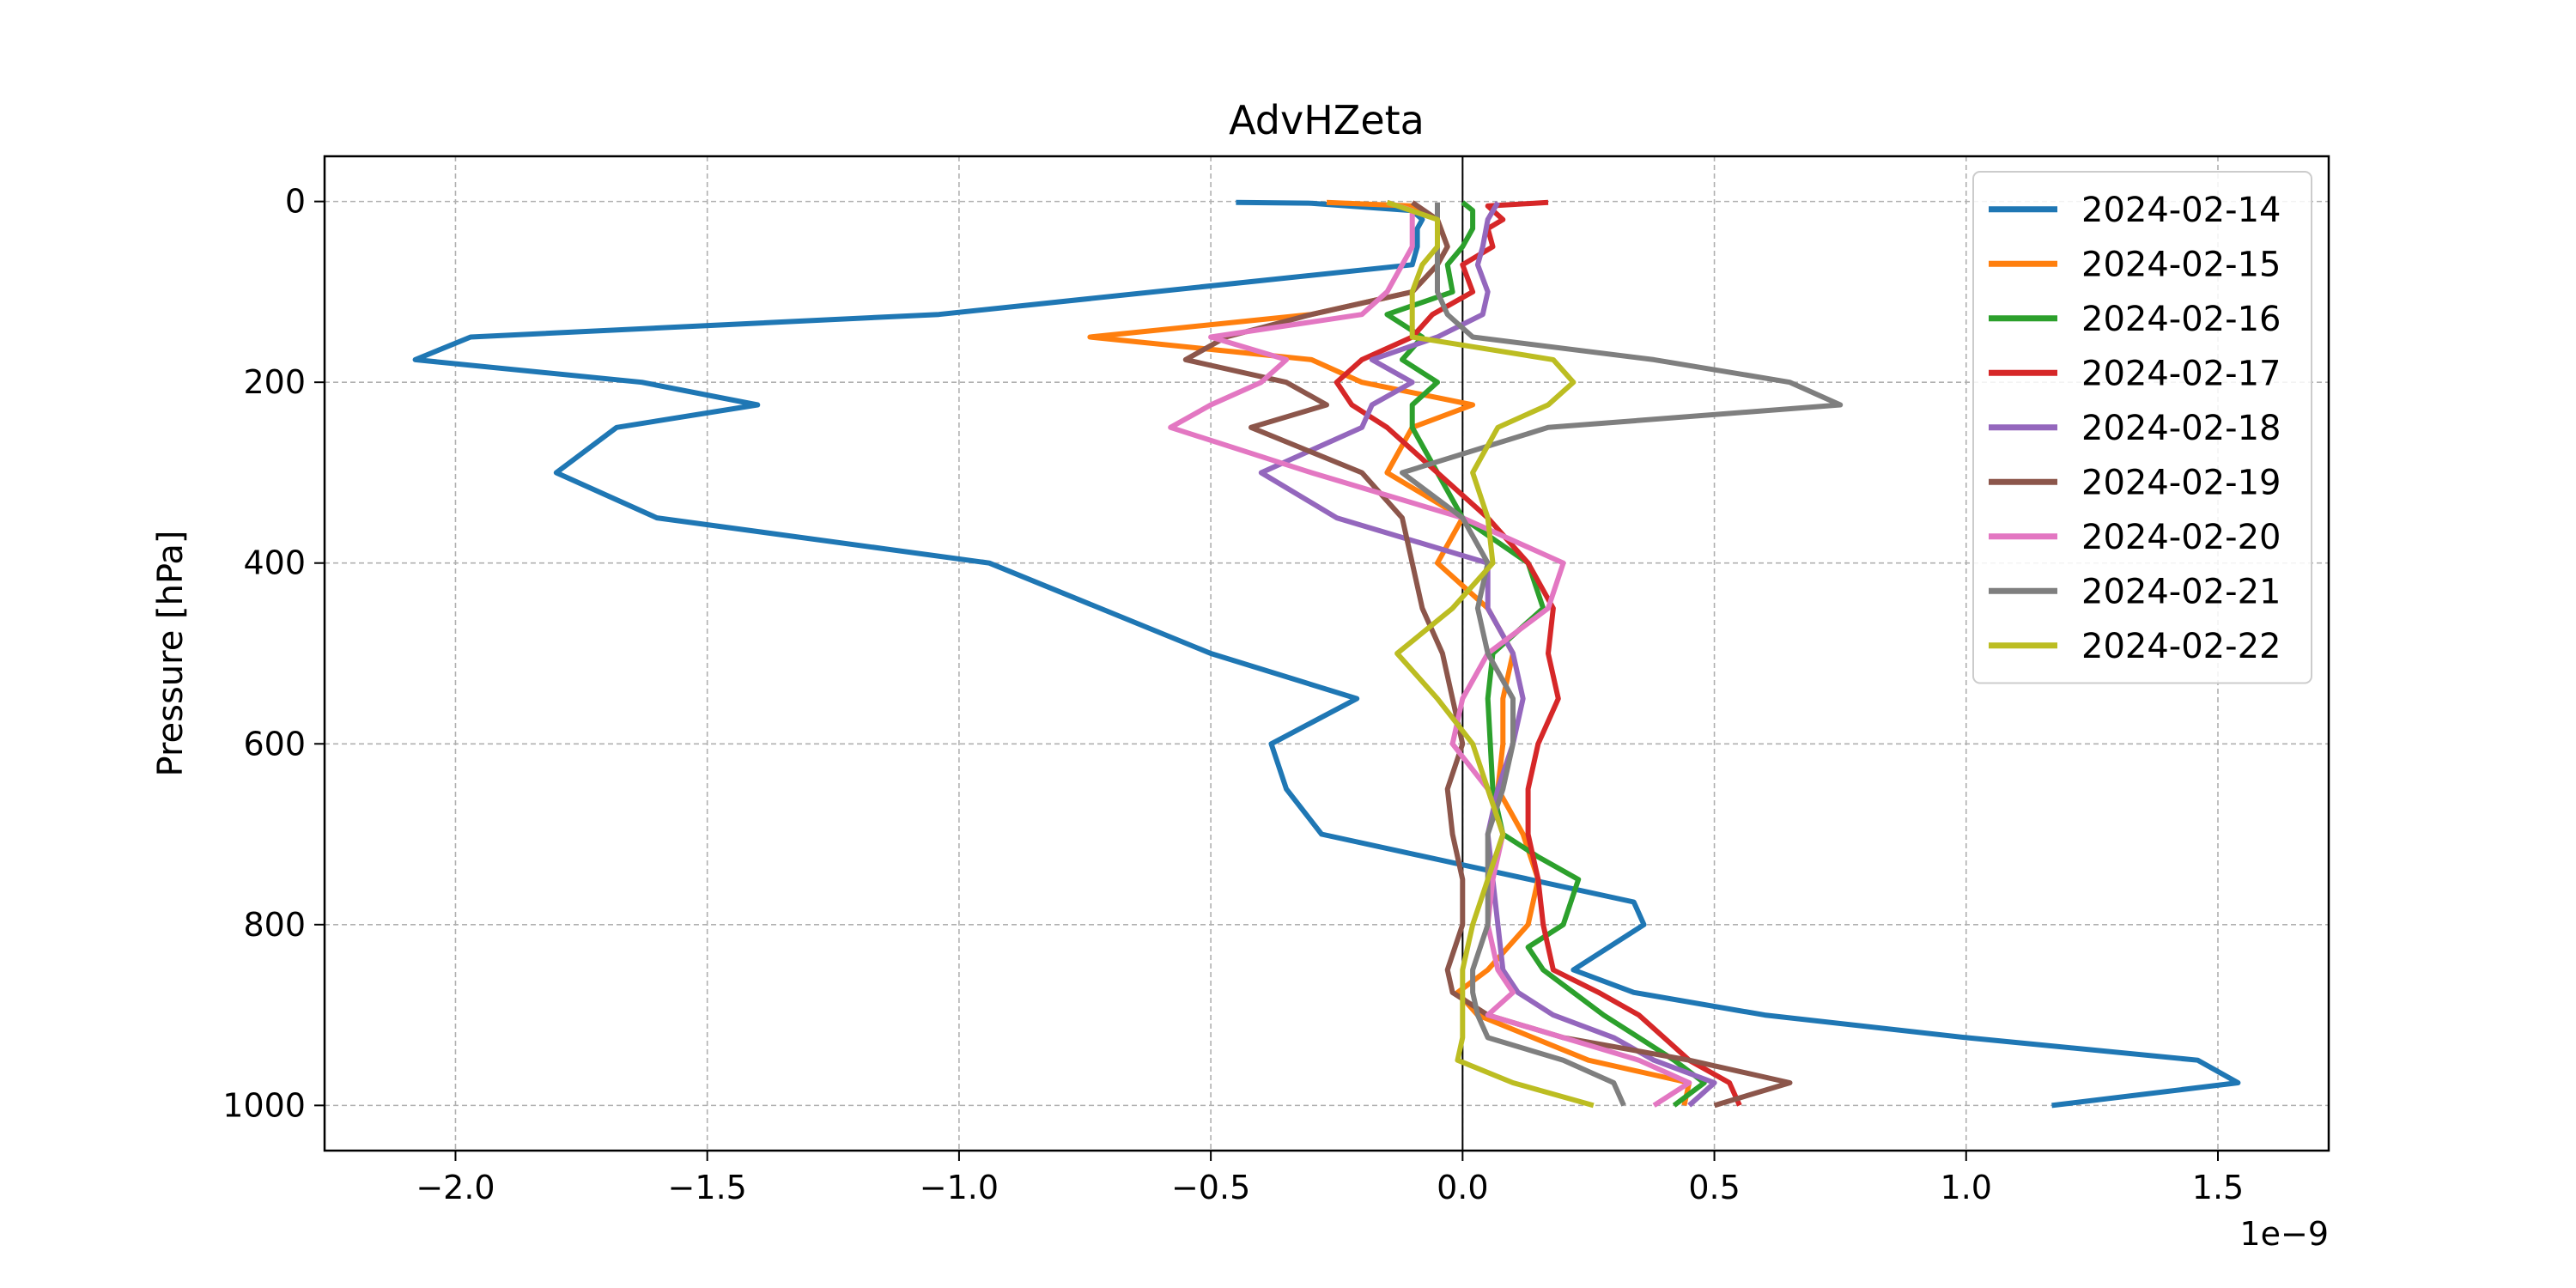 The height and width of the screenshot is (1288, 2576). What do you see at coordinates (1210, 1188) in the screenshot?
I see `x-tick-label: −0.5` at bounding box center [1210, 1188].